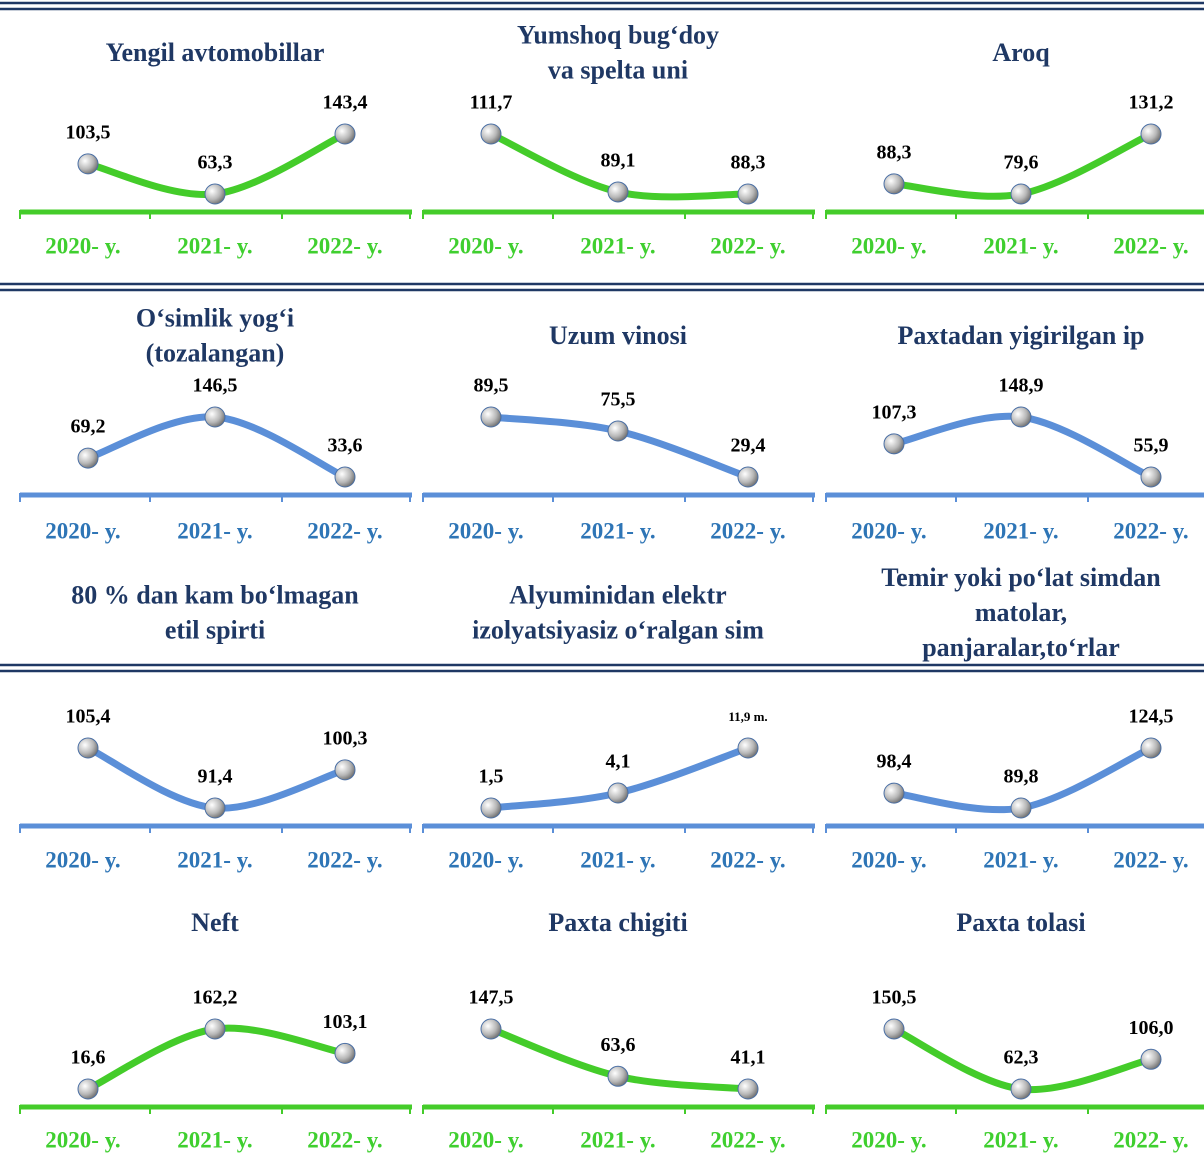 This screenshot has width=1204, height=1157. Describe the element at coordinates (345, 1022) in the screenshot. I see `data-label: 103,1` at that location.